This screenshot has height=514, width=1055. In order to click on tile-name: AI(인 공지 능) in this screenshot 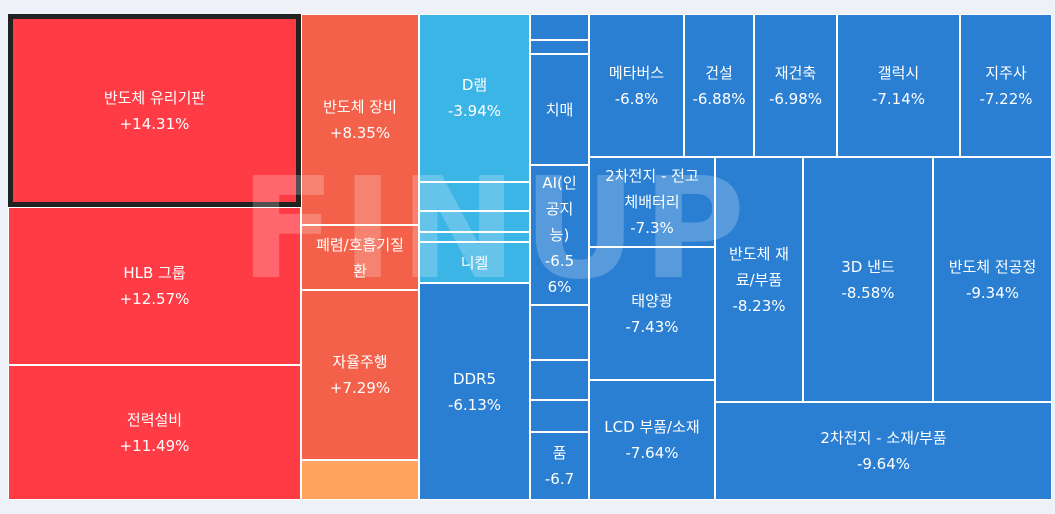, I will do `click(559, 209)`.